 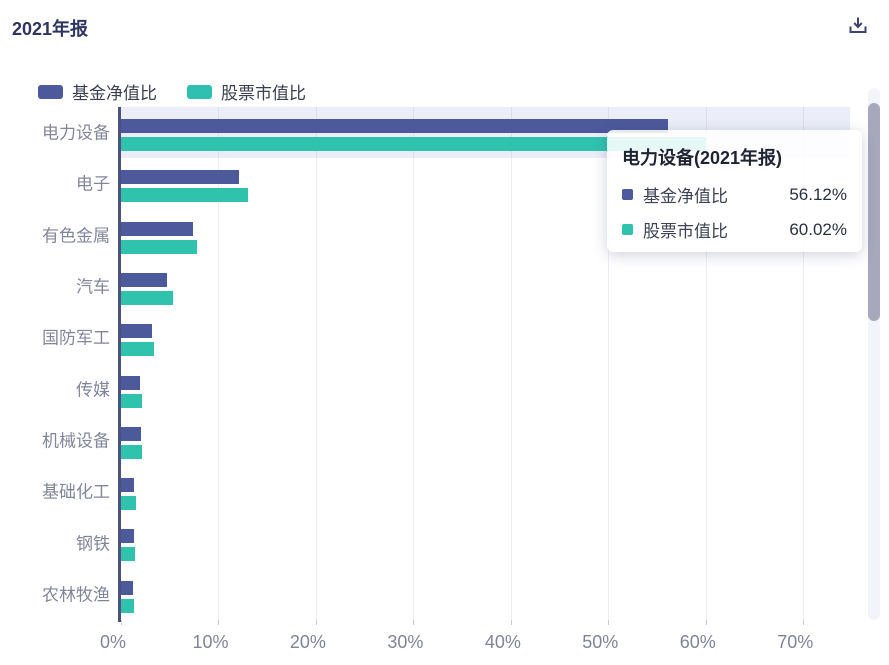 I want to click on legend-label: 股票市值比, so click(x=263, y=93).